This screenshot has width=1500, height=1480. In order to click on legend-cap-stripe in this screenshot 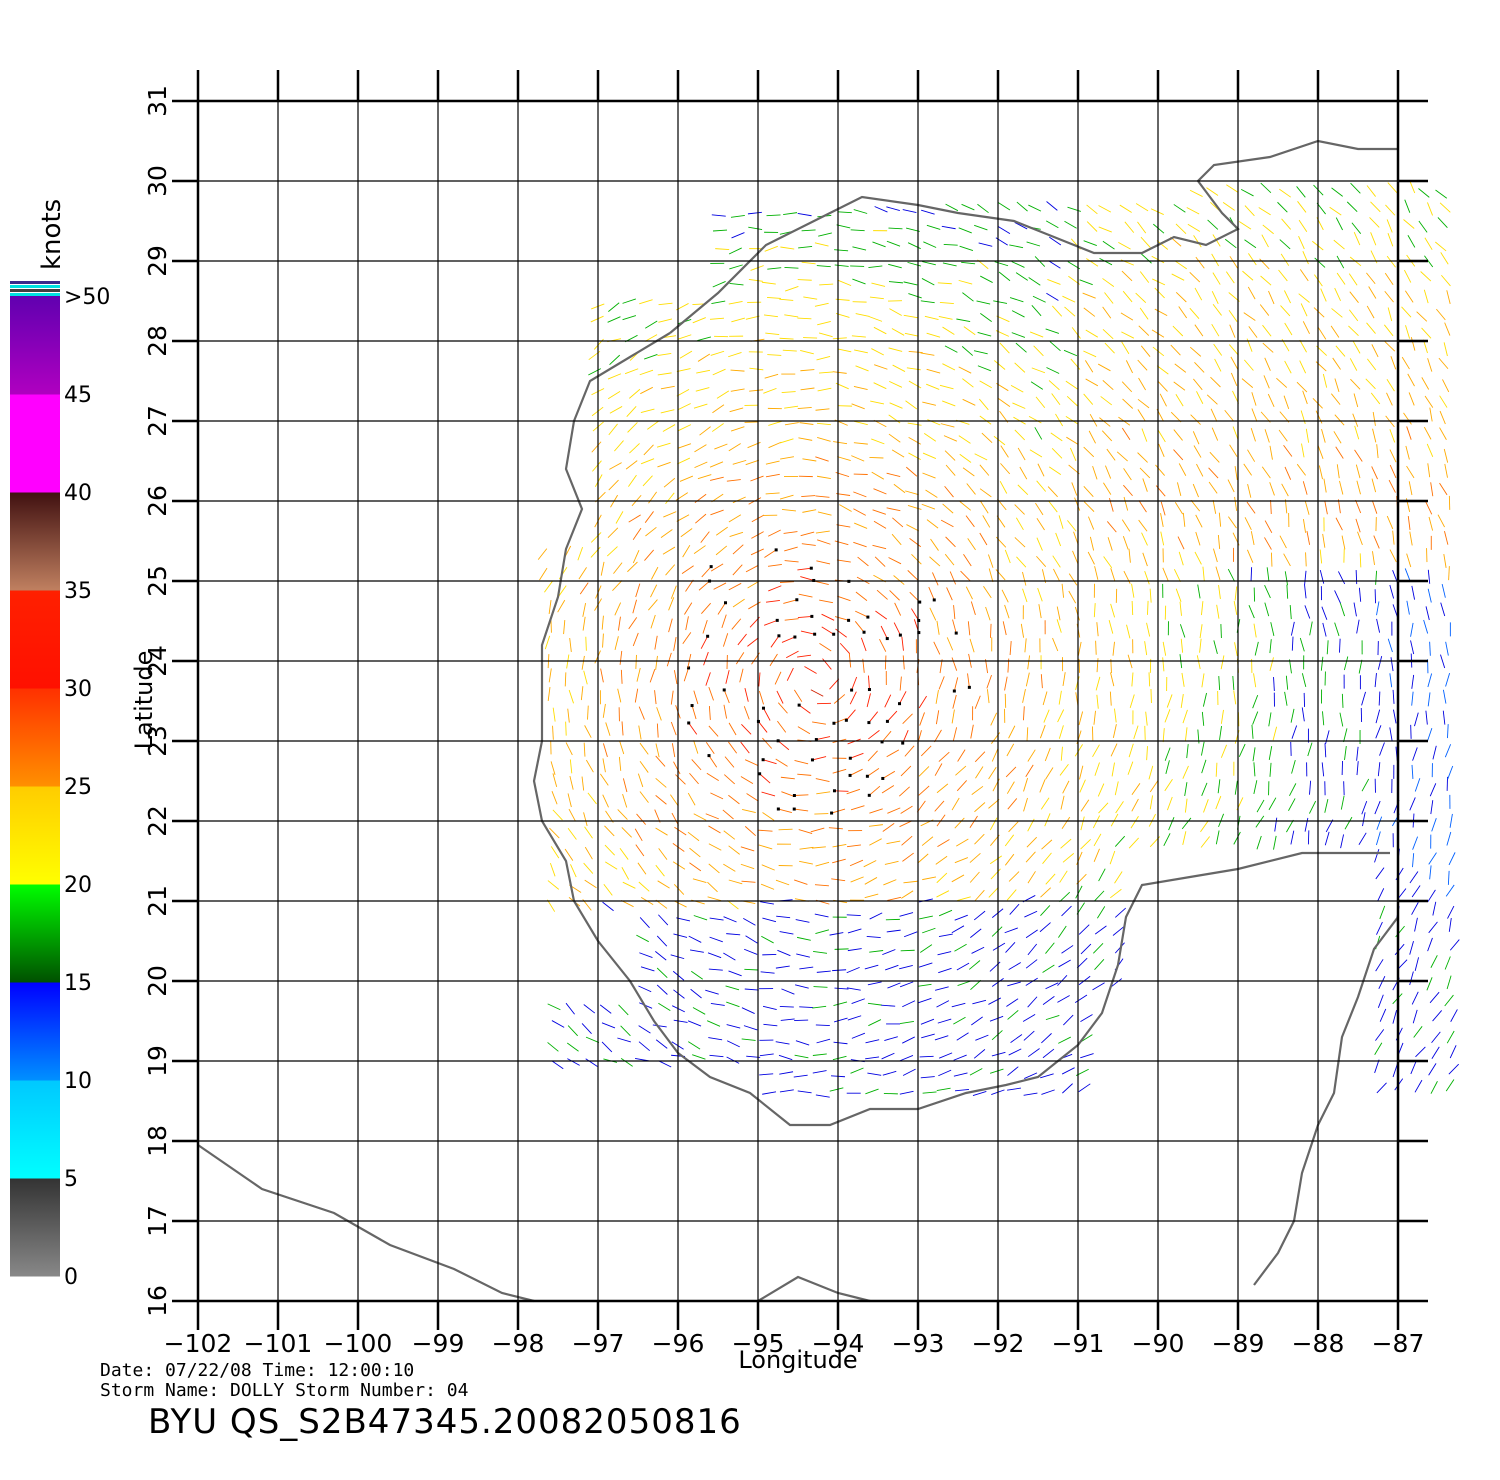, I will do `click(35, 286)`.